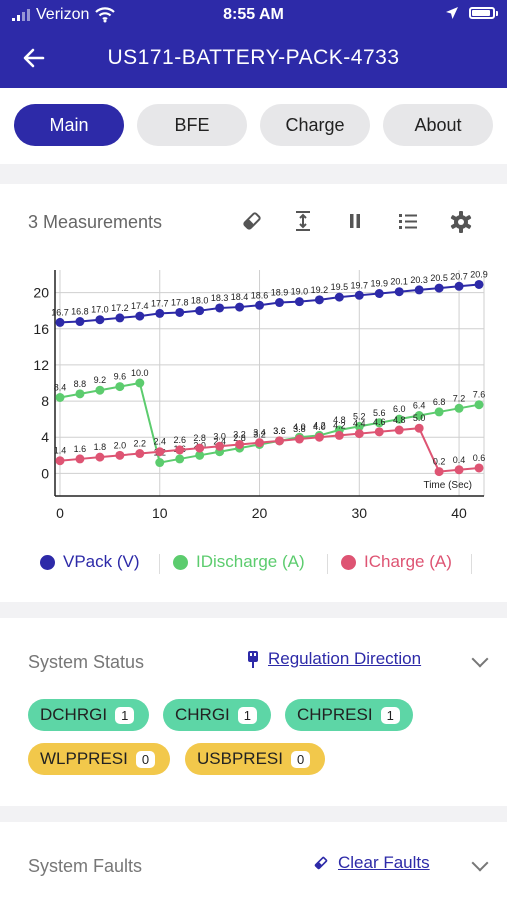 This screenshot has width=507, height=900. Describe the element at coordinates (419, 418) in the screenshot. I see `data-label: 5.0` at that location.